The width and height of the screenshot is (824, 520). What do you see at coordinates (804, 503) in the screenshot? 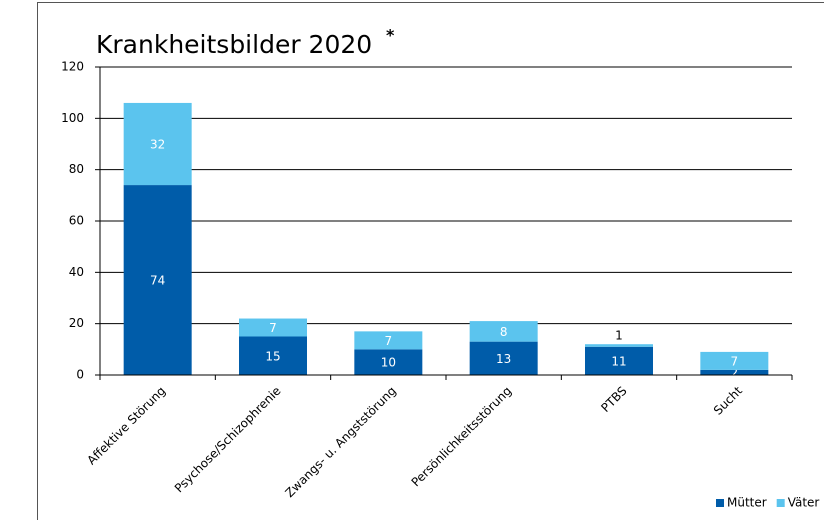
I see `legend-label: Väter` at bounding box center [804, 503].